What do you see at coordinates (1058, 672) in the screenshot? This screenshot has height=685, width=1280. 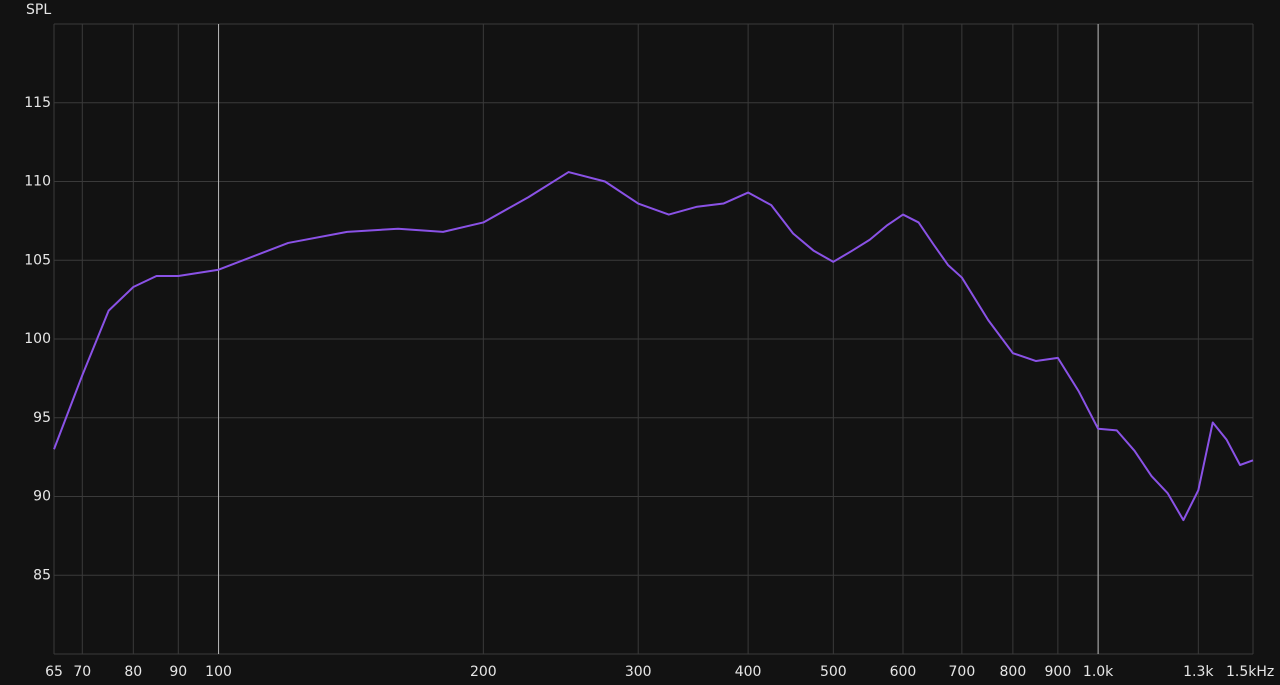 I see `x-tick-label: 900` at bounding box center [1058, 672].